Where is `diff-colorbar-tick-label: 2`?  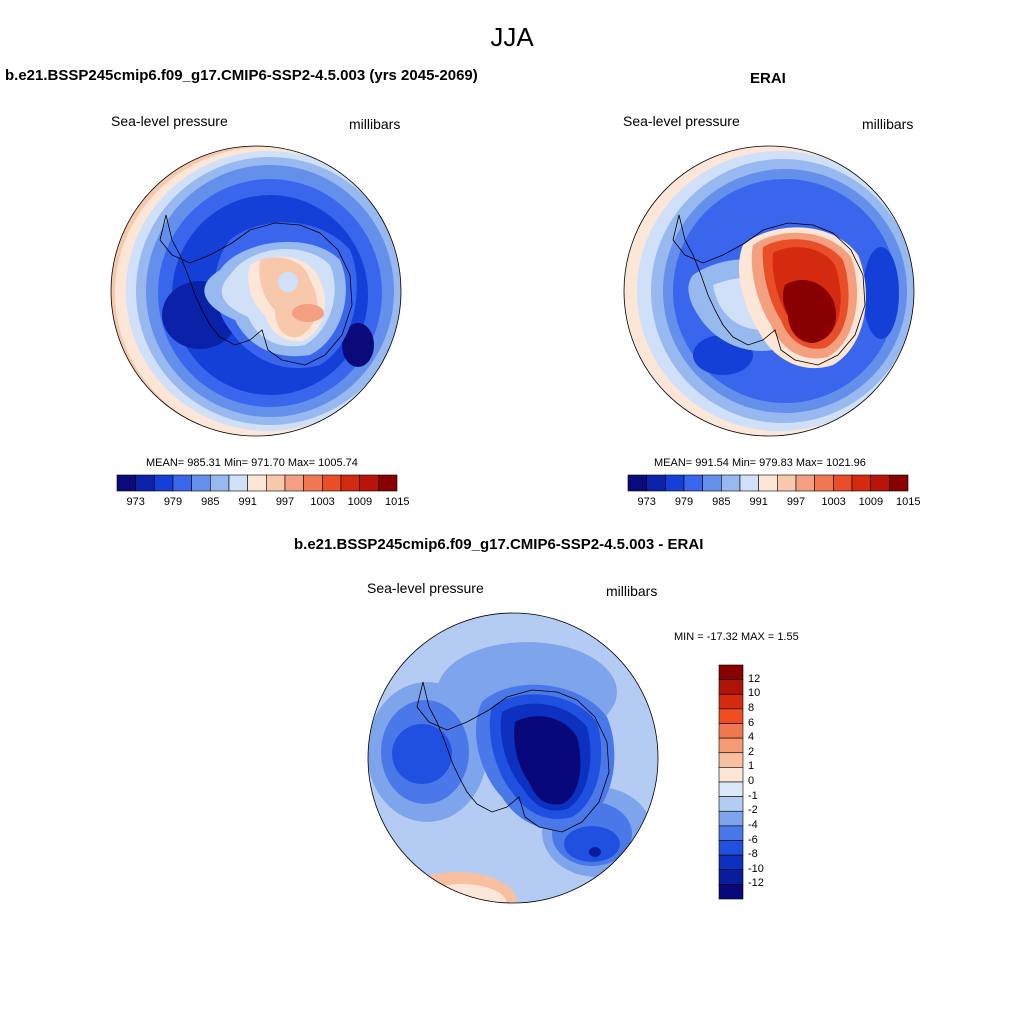
diff-colorbar-tick-label: 2 is located at coordinates (751, 751).